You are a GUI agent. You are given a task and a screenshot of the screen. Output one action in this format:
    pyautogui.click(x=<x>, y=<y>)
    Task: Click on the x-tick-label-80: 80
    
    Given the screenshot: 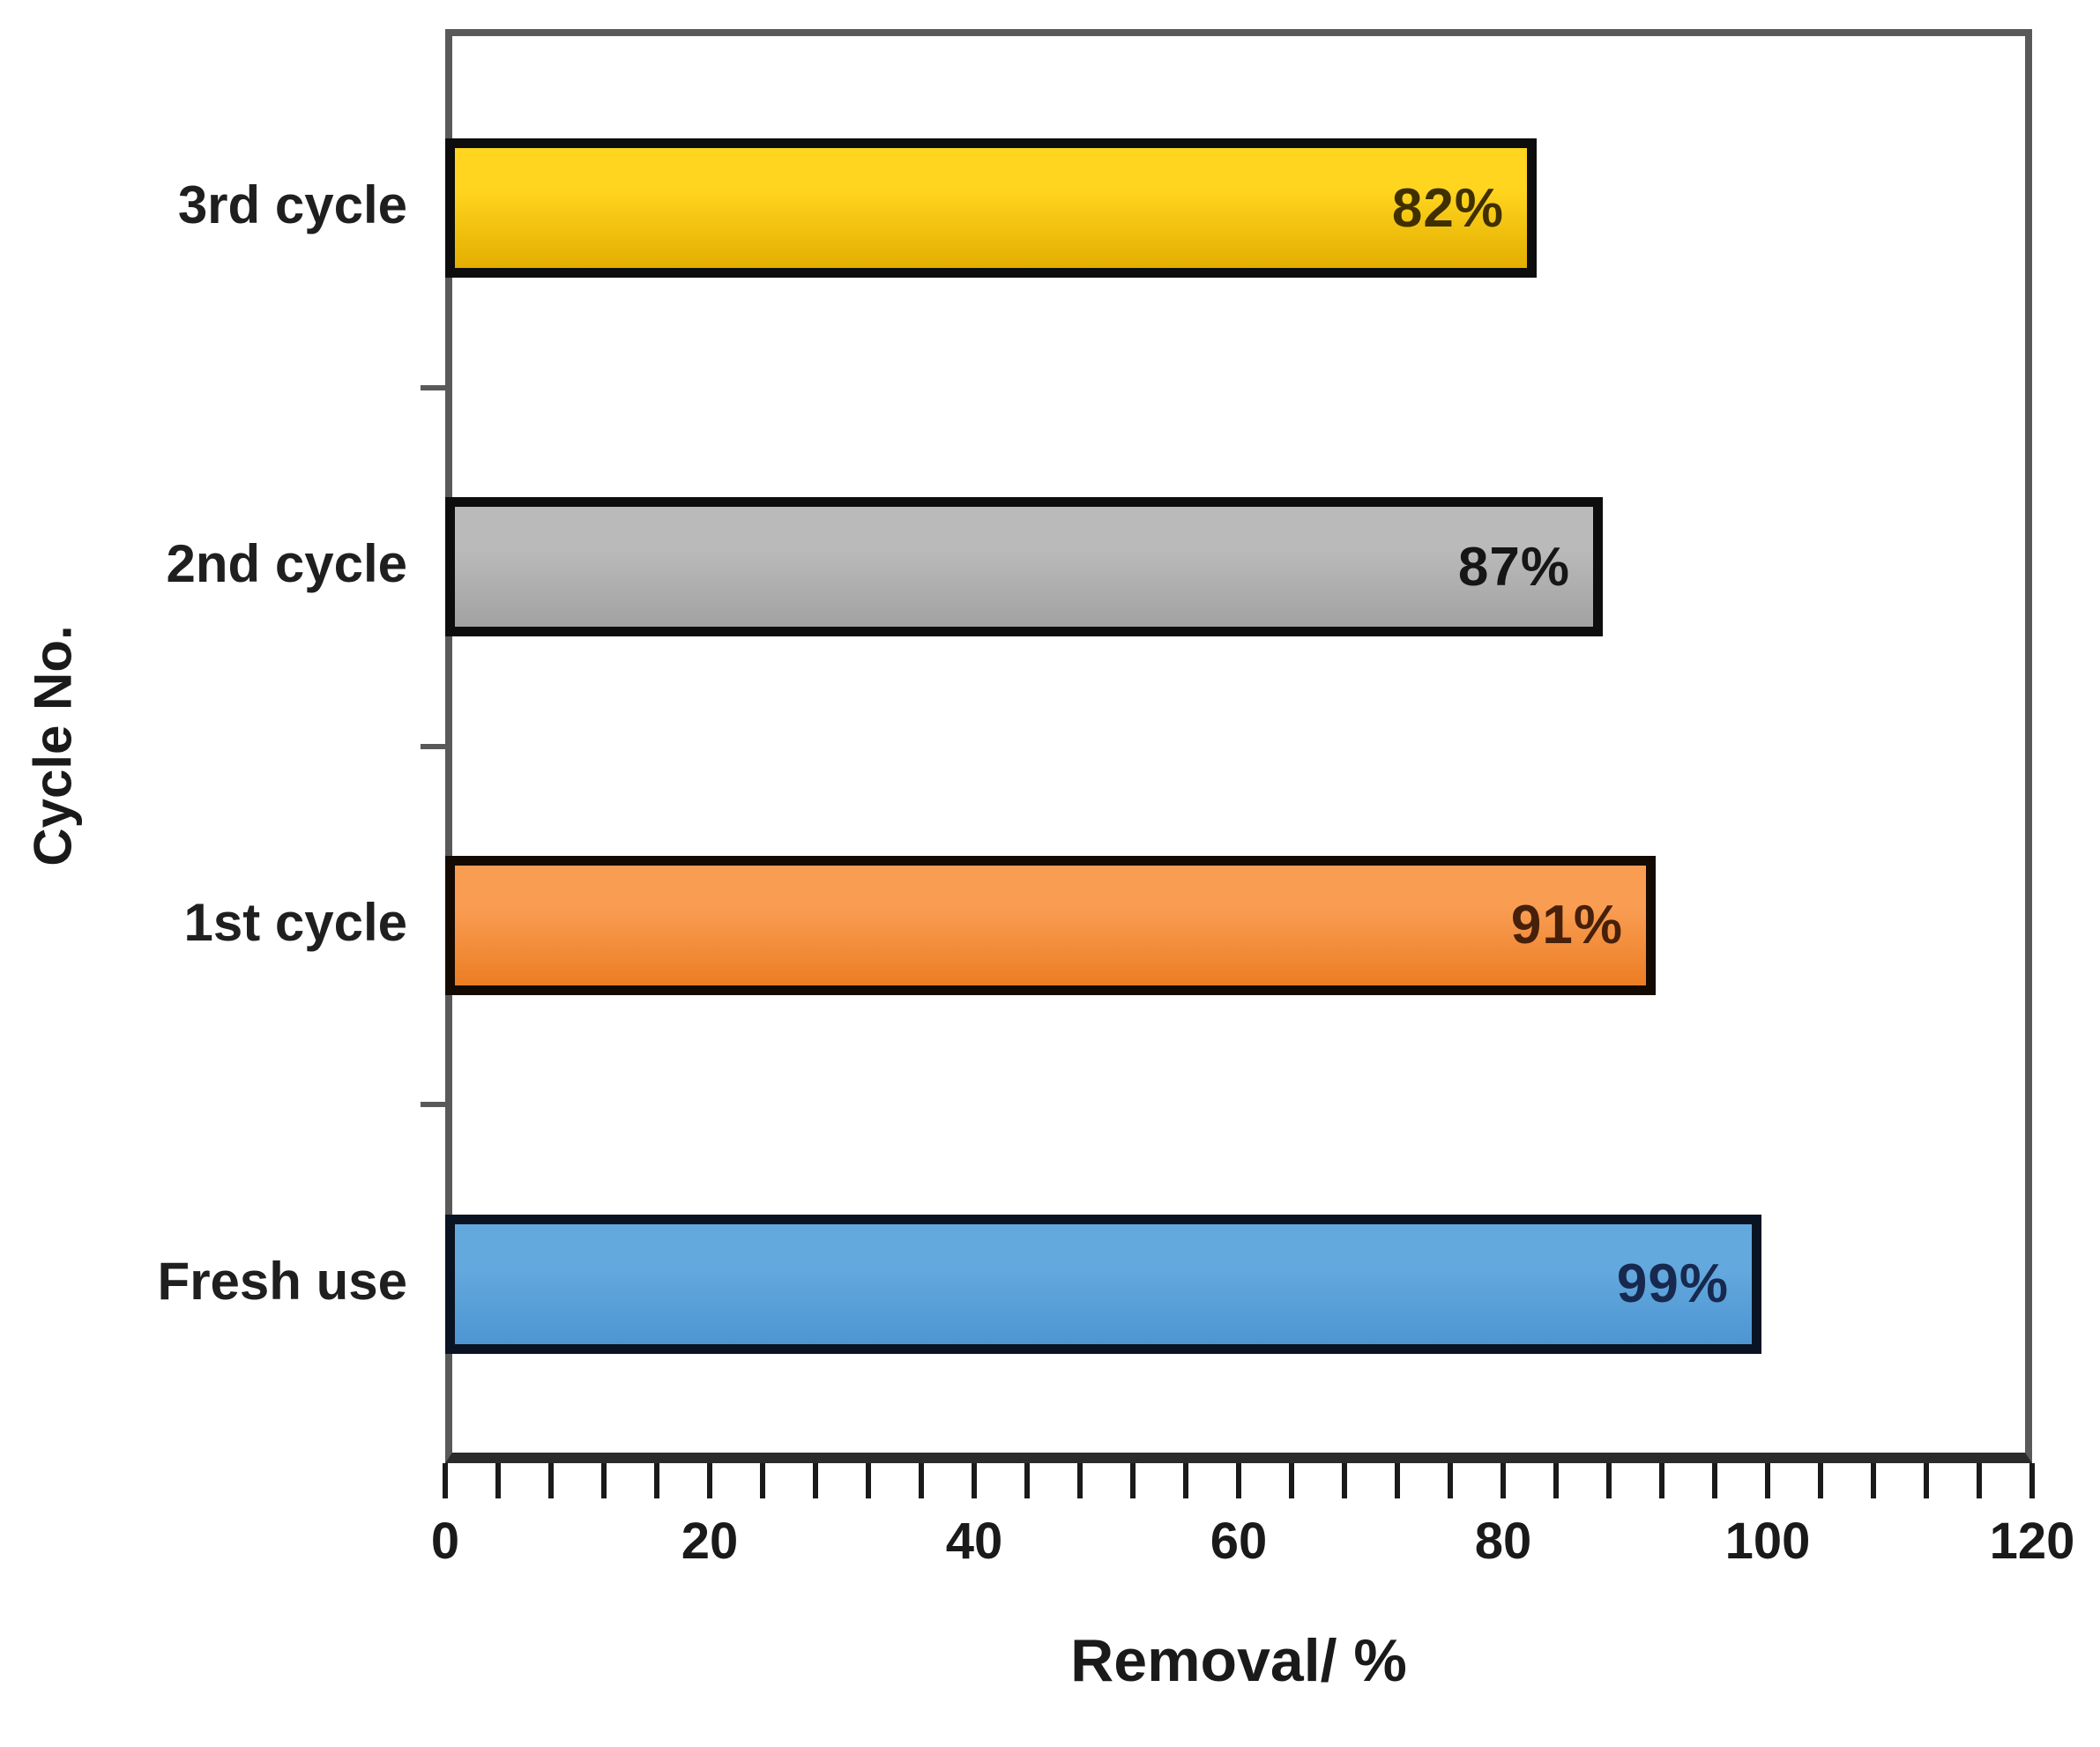 What is the action you would take?
    pyautogui.click(x=1503, y=1541)
    